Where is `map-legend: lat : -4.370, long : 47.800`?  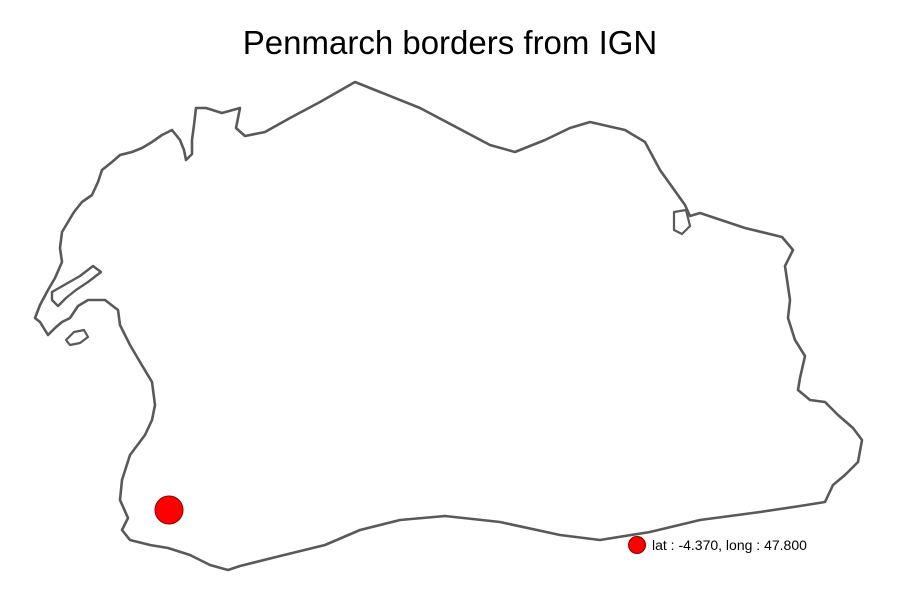 map-legend: lat : -4.370, long : 47.800 is located at coordinates (717, 545).